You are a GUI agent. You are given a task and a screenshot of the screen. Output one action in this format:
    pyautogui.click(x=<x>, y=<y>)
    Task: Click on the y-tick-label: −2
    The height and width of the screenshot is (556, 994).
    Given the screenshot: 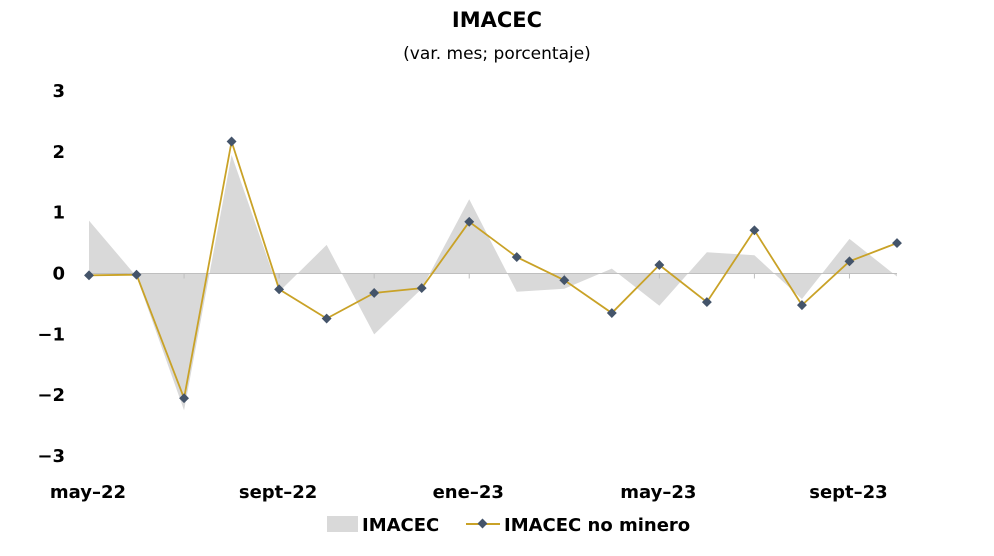 What is the action you would take?
    pyautogui.click(x=51, y=395)
    